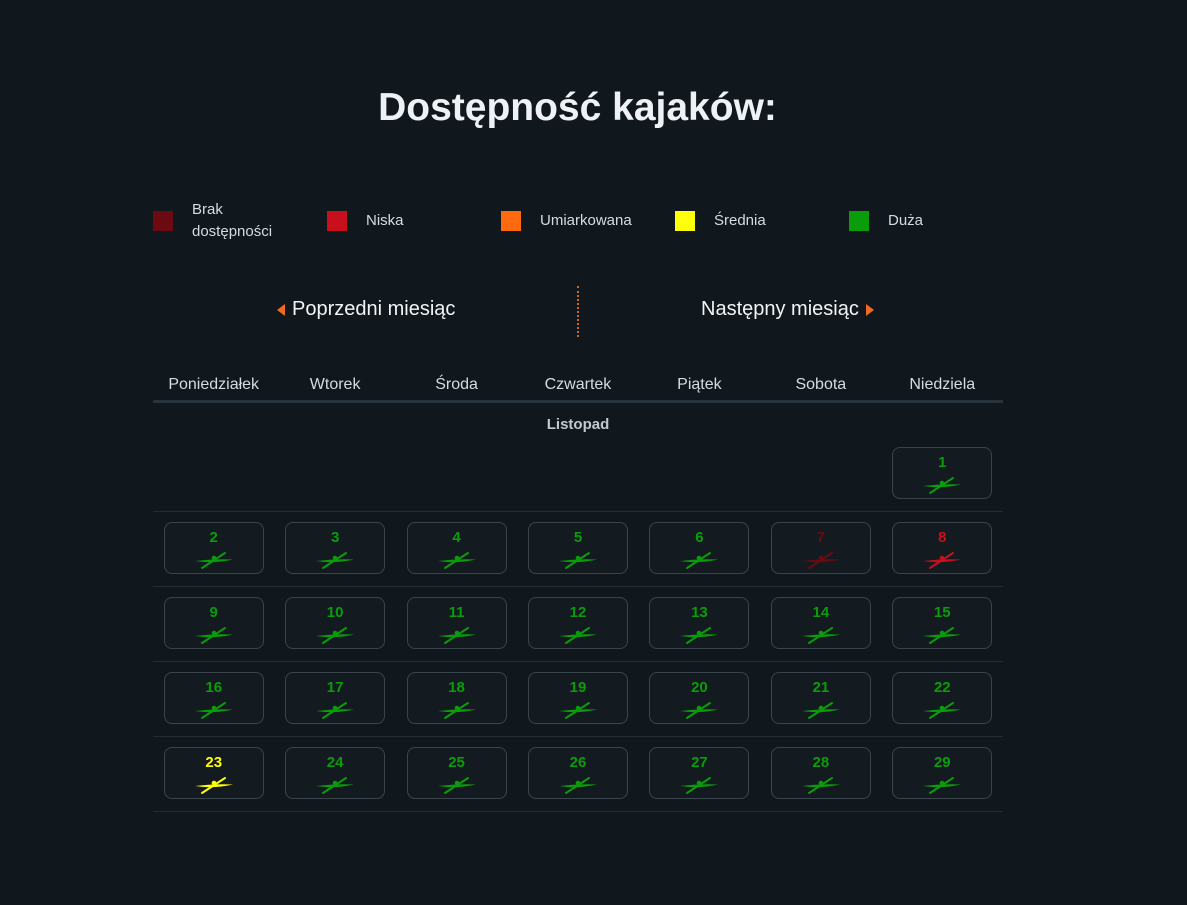  Describe the element at coordinates (699, 384) in the screenshot. I see `weekday-label: Piątek` at that location.